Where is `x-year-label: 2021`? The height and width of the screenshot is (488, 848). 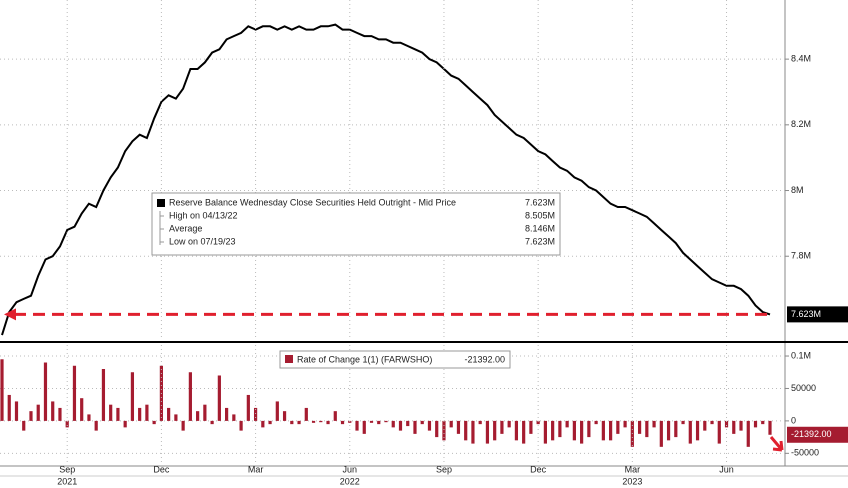 x-year-label: 2021 is located at coordinates (67, 481).